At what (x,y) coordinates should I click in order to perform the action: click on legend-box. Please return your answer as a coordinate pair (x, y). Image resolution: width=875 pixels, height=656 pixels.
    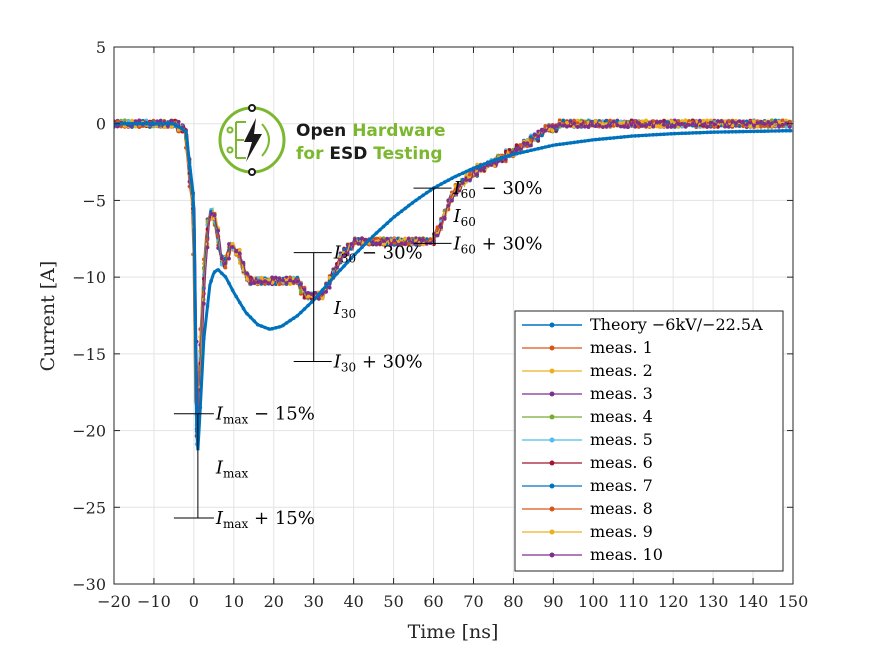
    Looking at the image, I should click on (649, 441).